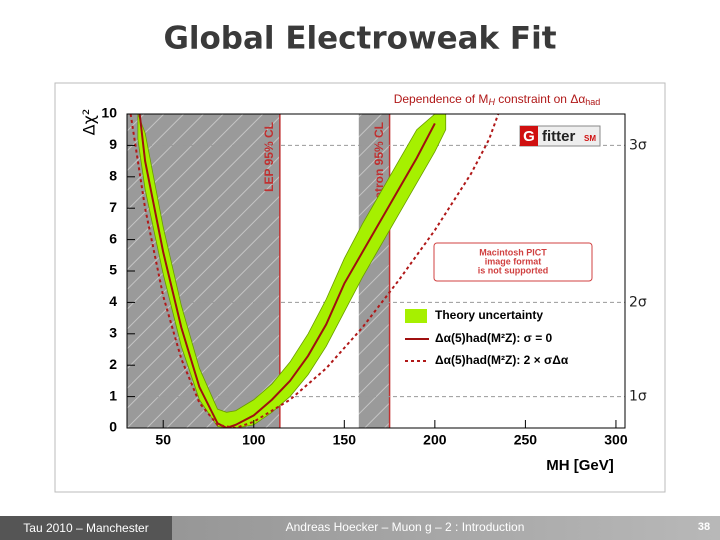 The image size is (720, 540). I want to click on chart-title-part: Dependence of M, so click(441, 99).